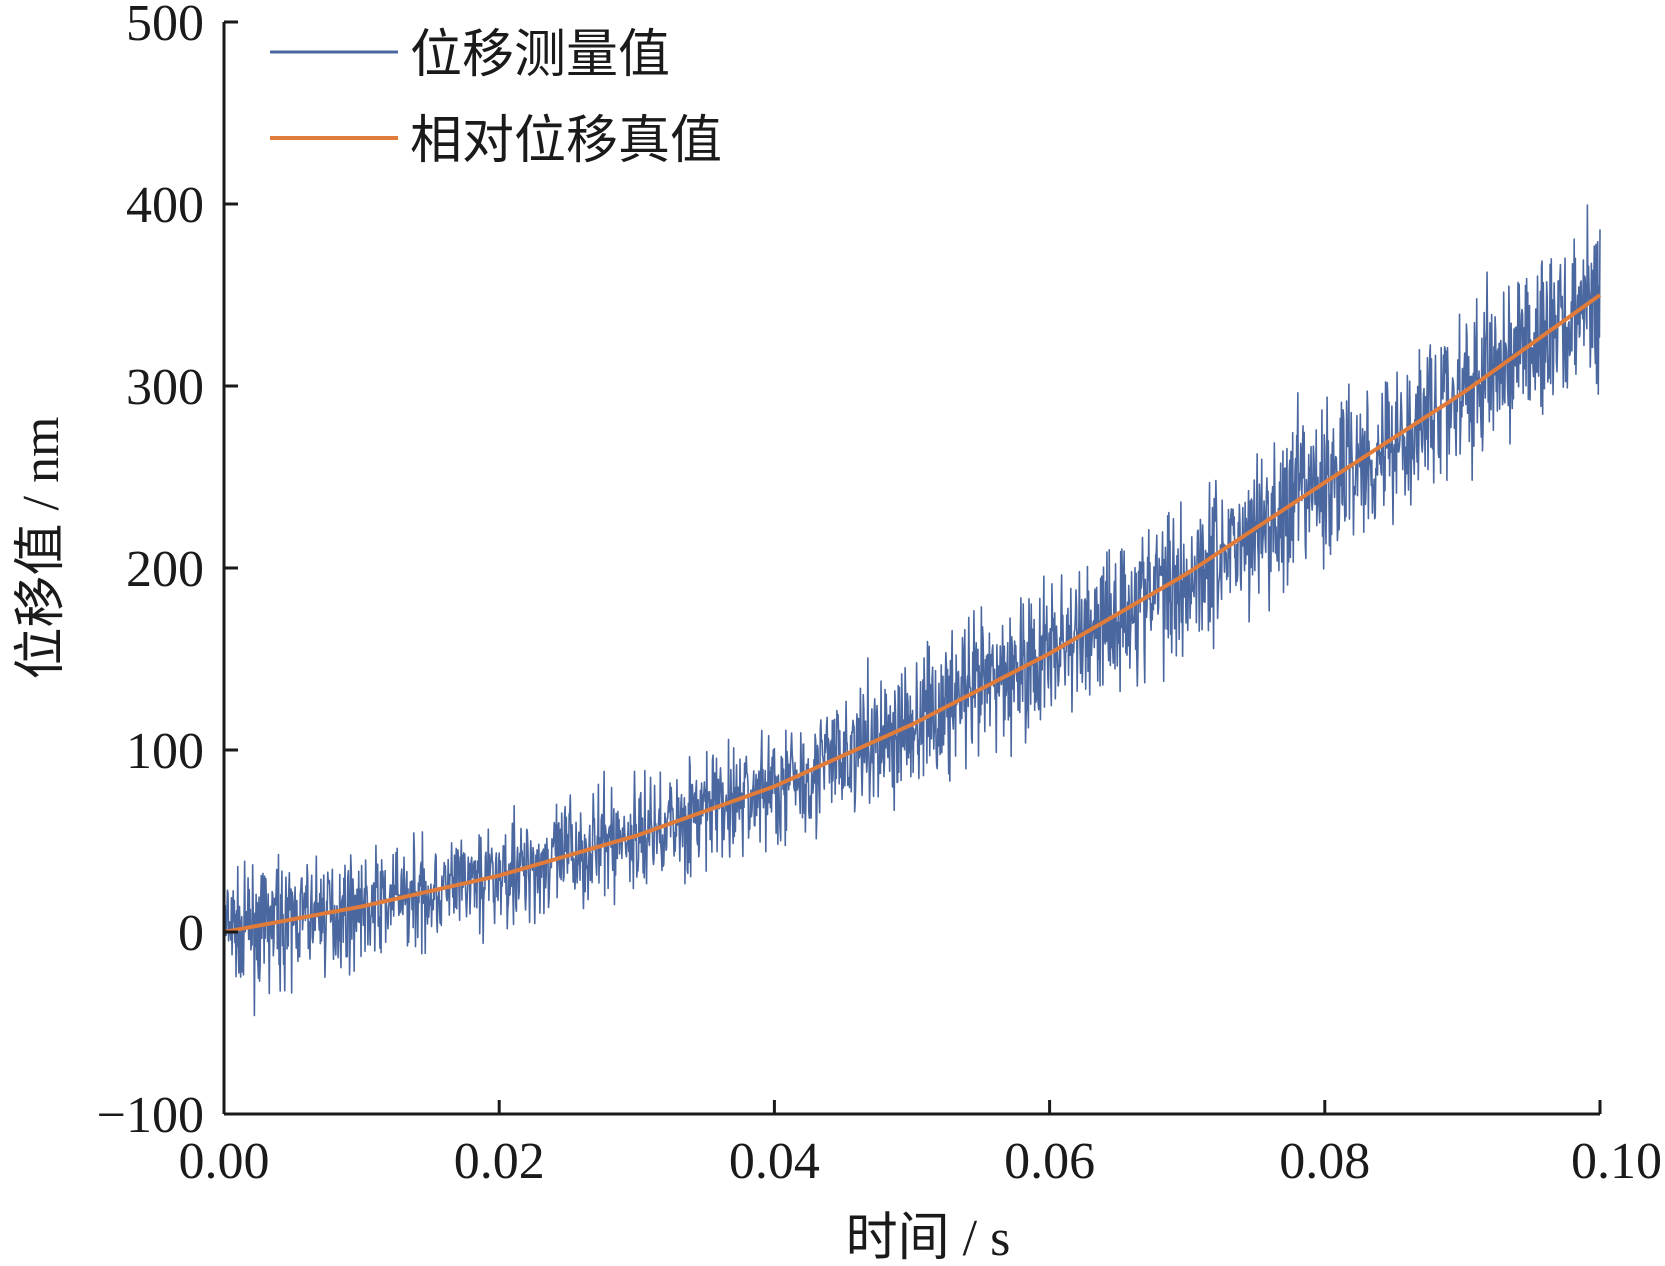  Describe the element at coordinates (540, 55) in the screenshot. I see `legend-label-measured: 位移测量值` at that location.